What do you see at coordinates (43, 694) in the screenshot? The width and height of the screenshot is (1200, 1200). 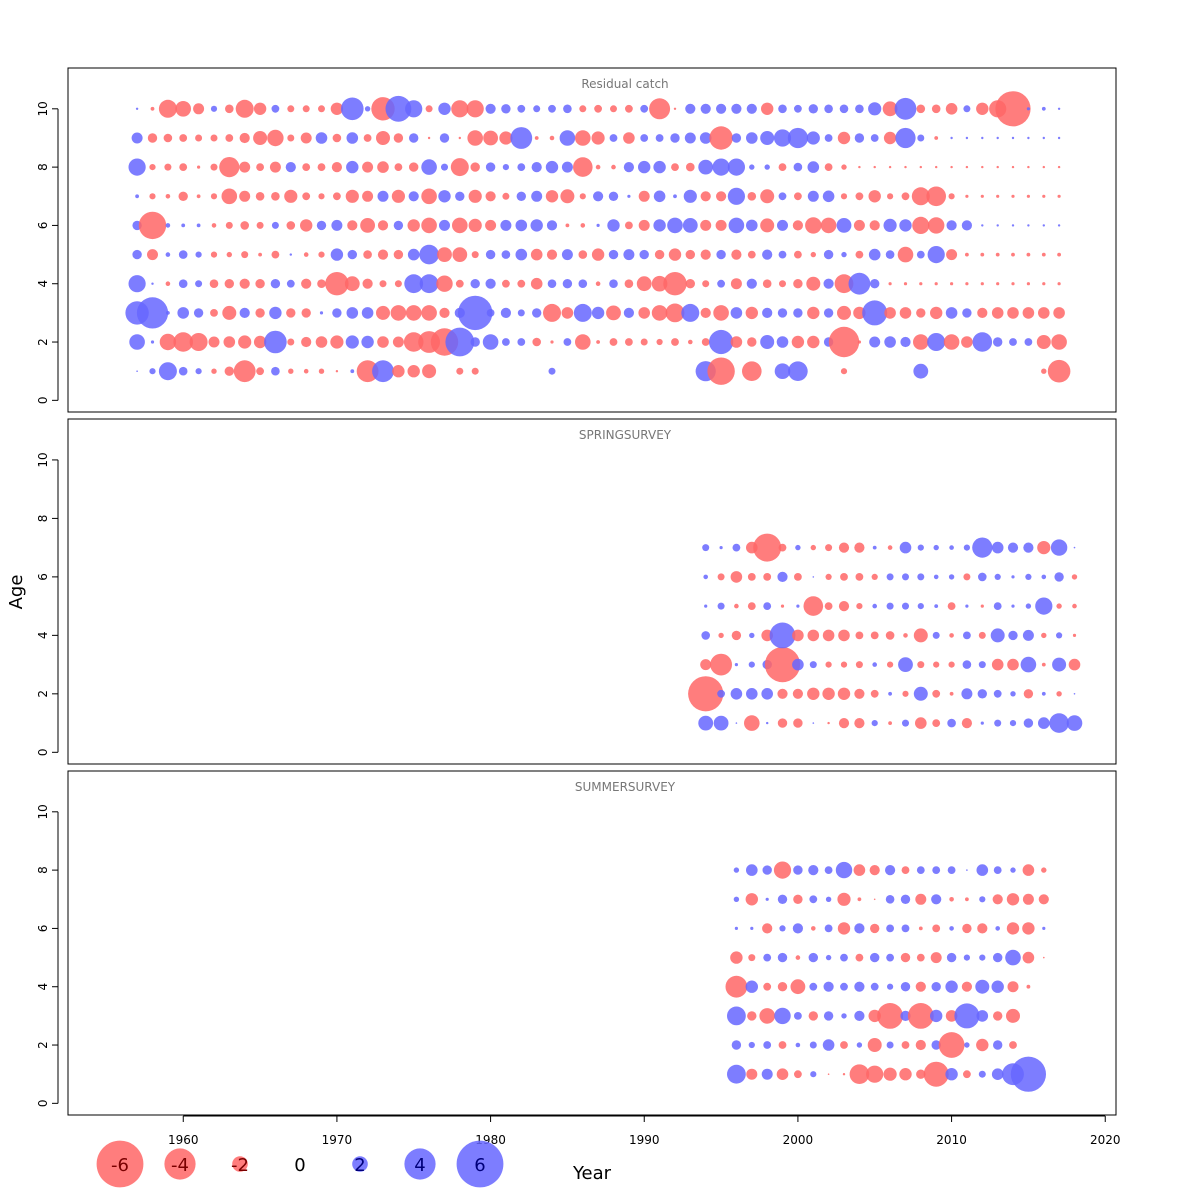 I see `y-tick-label: 2` at bounding box center [43, 694].